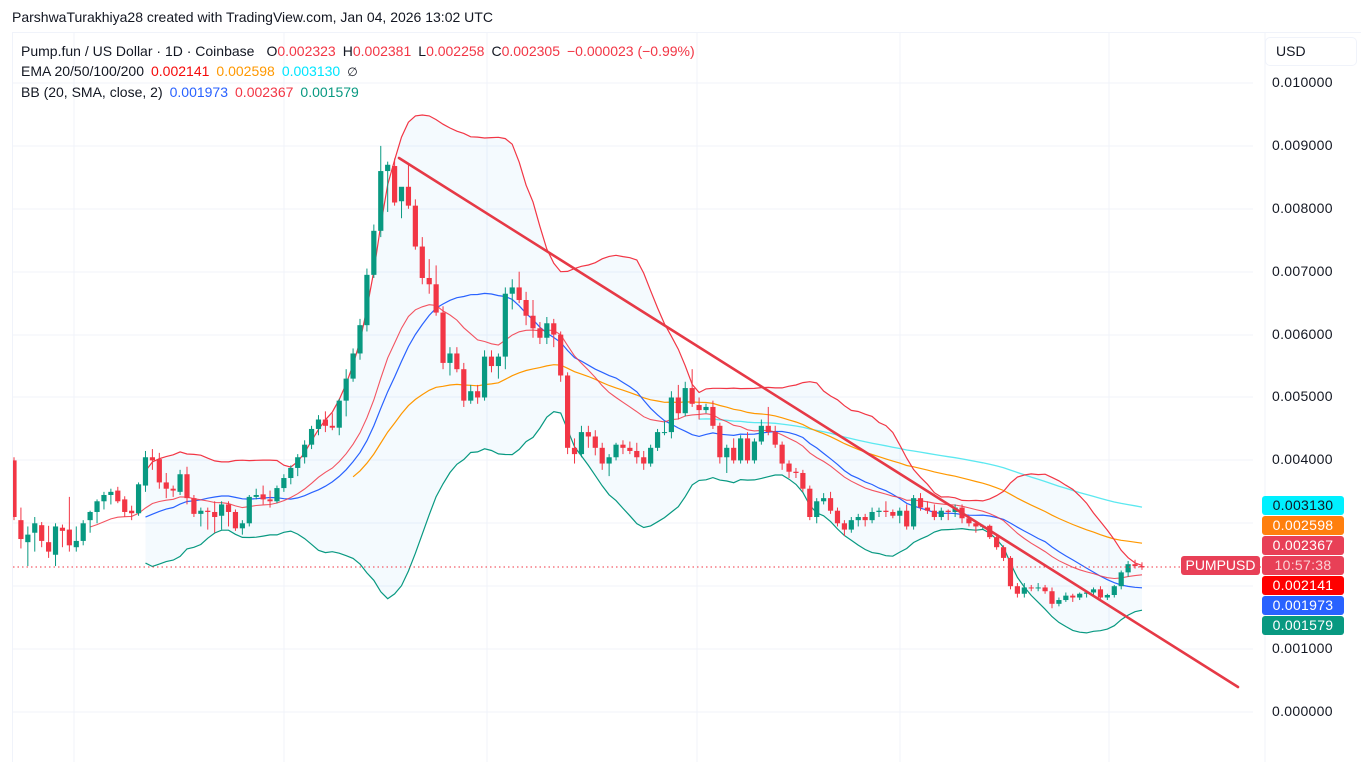 Image resolution: width=1372 pixels, height=762 pixels. I want to click on empty-set-icon: ∅, so click(352, 72).